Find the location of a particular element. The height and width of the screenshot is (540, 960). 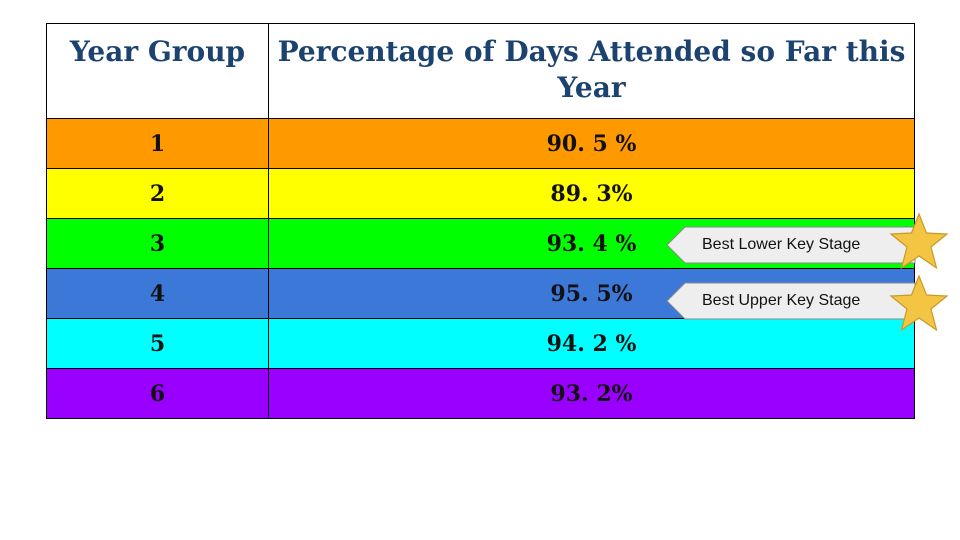

table-row-year-2: 2 89. 3% is located at coordinates (480, 193).